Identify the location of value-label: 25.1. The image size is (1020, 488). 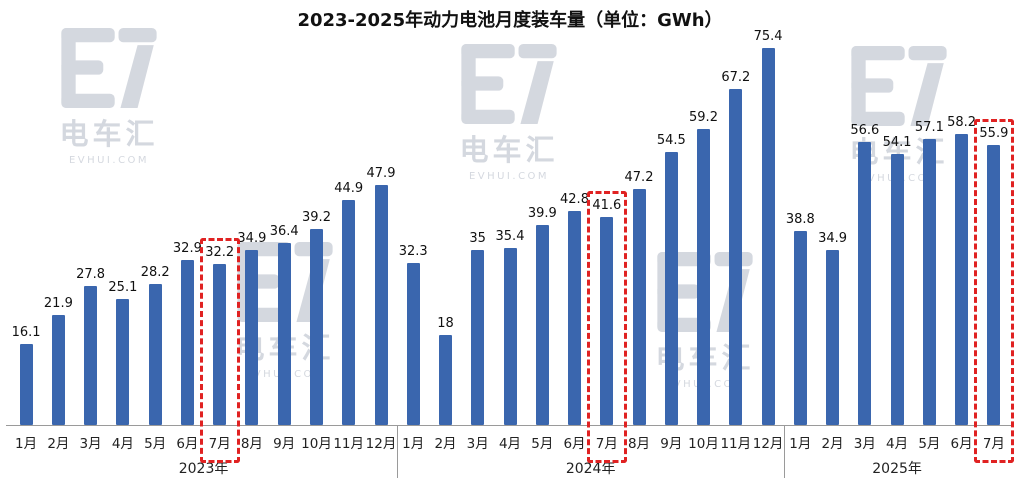
(123, 287).